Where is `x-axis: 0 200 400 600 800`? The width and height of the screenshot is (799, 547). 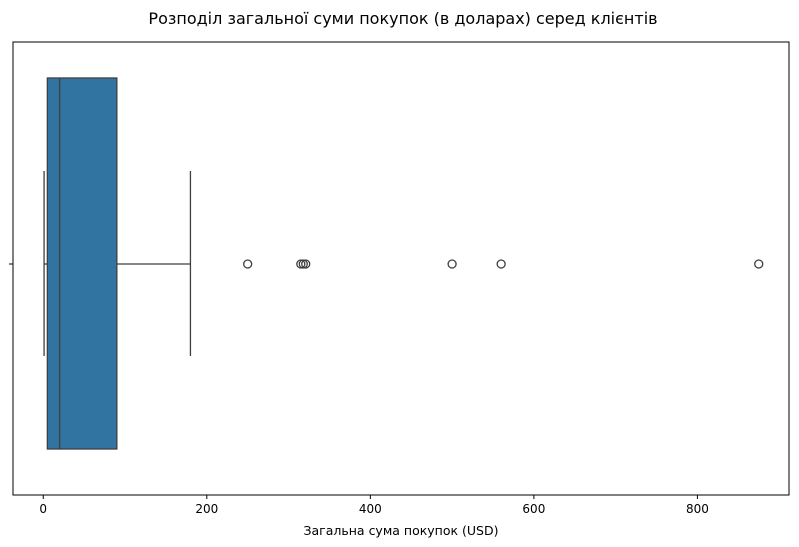 x-axis: 0 200 400 600 800 is located at coordinates (374, 505).